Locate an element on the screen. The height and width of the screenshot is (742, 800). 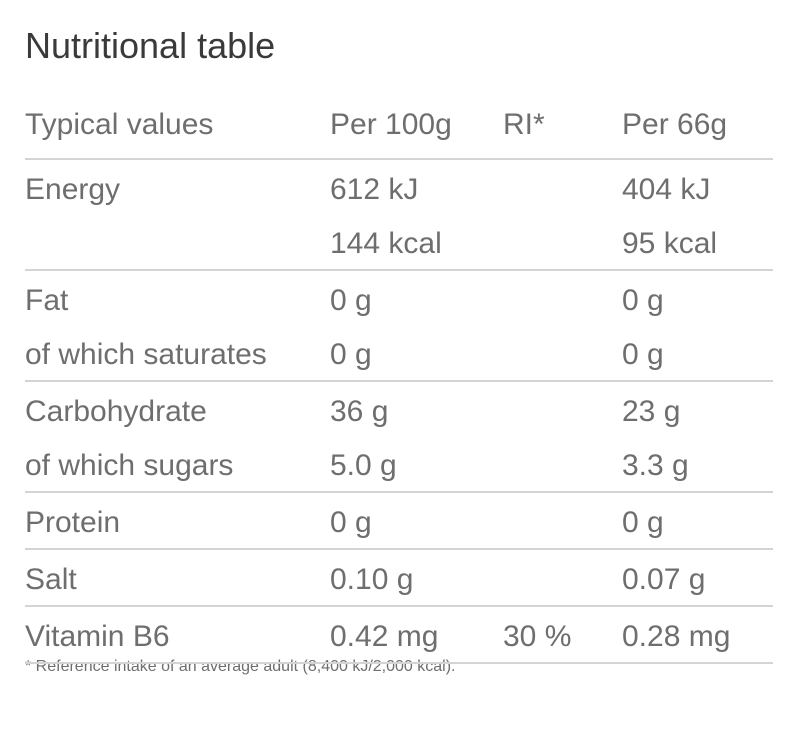
cell-per-66g: 0.07 g is located at coordinates (664, 579).